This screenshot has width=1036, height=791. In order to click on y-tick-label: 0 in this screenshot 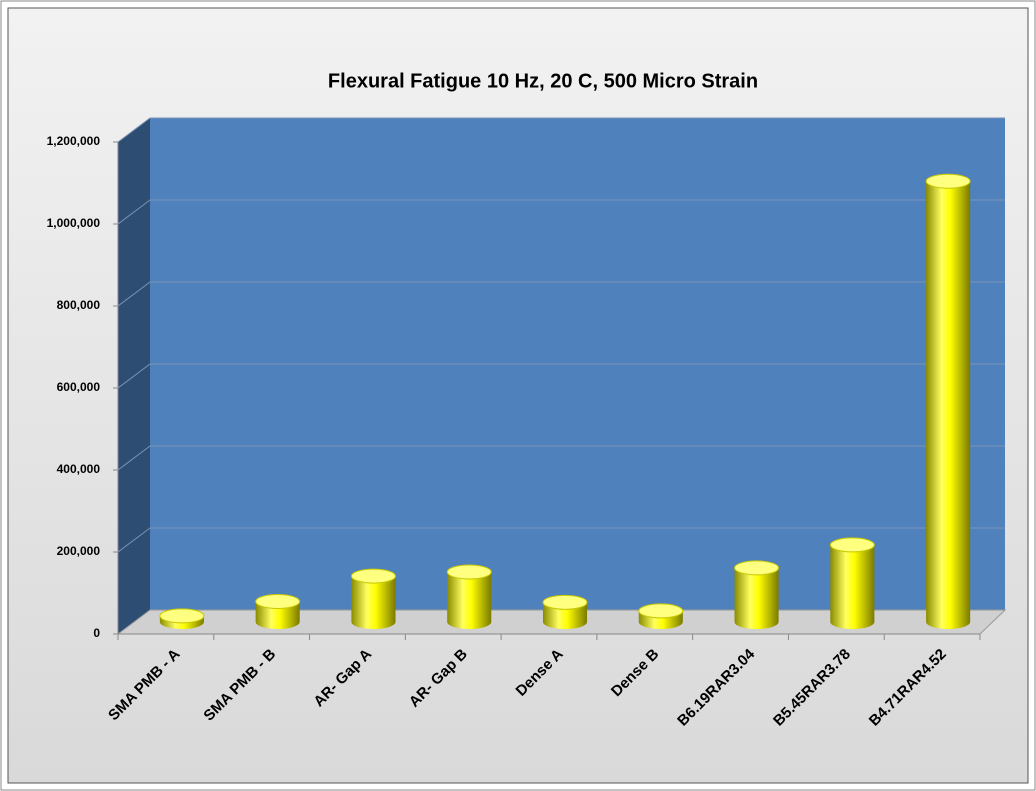, I will do `click(96, 633)`.